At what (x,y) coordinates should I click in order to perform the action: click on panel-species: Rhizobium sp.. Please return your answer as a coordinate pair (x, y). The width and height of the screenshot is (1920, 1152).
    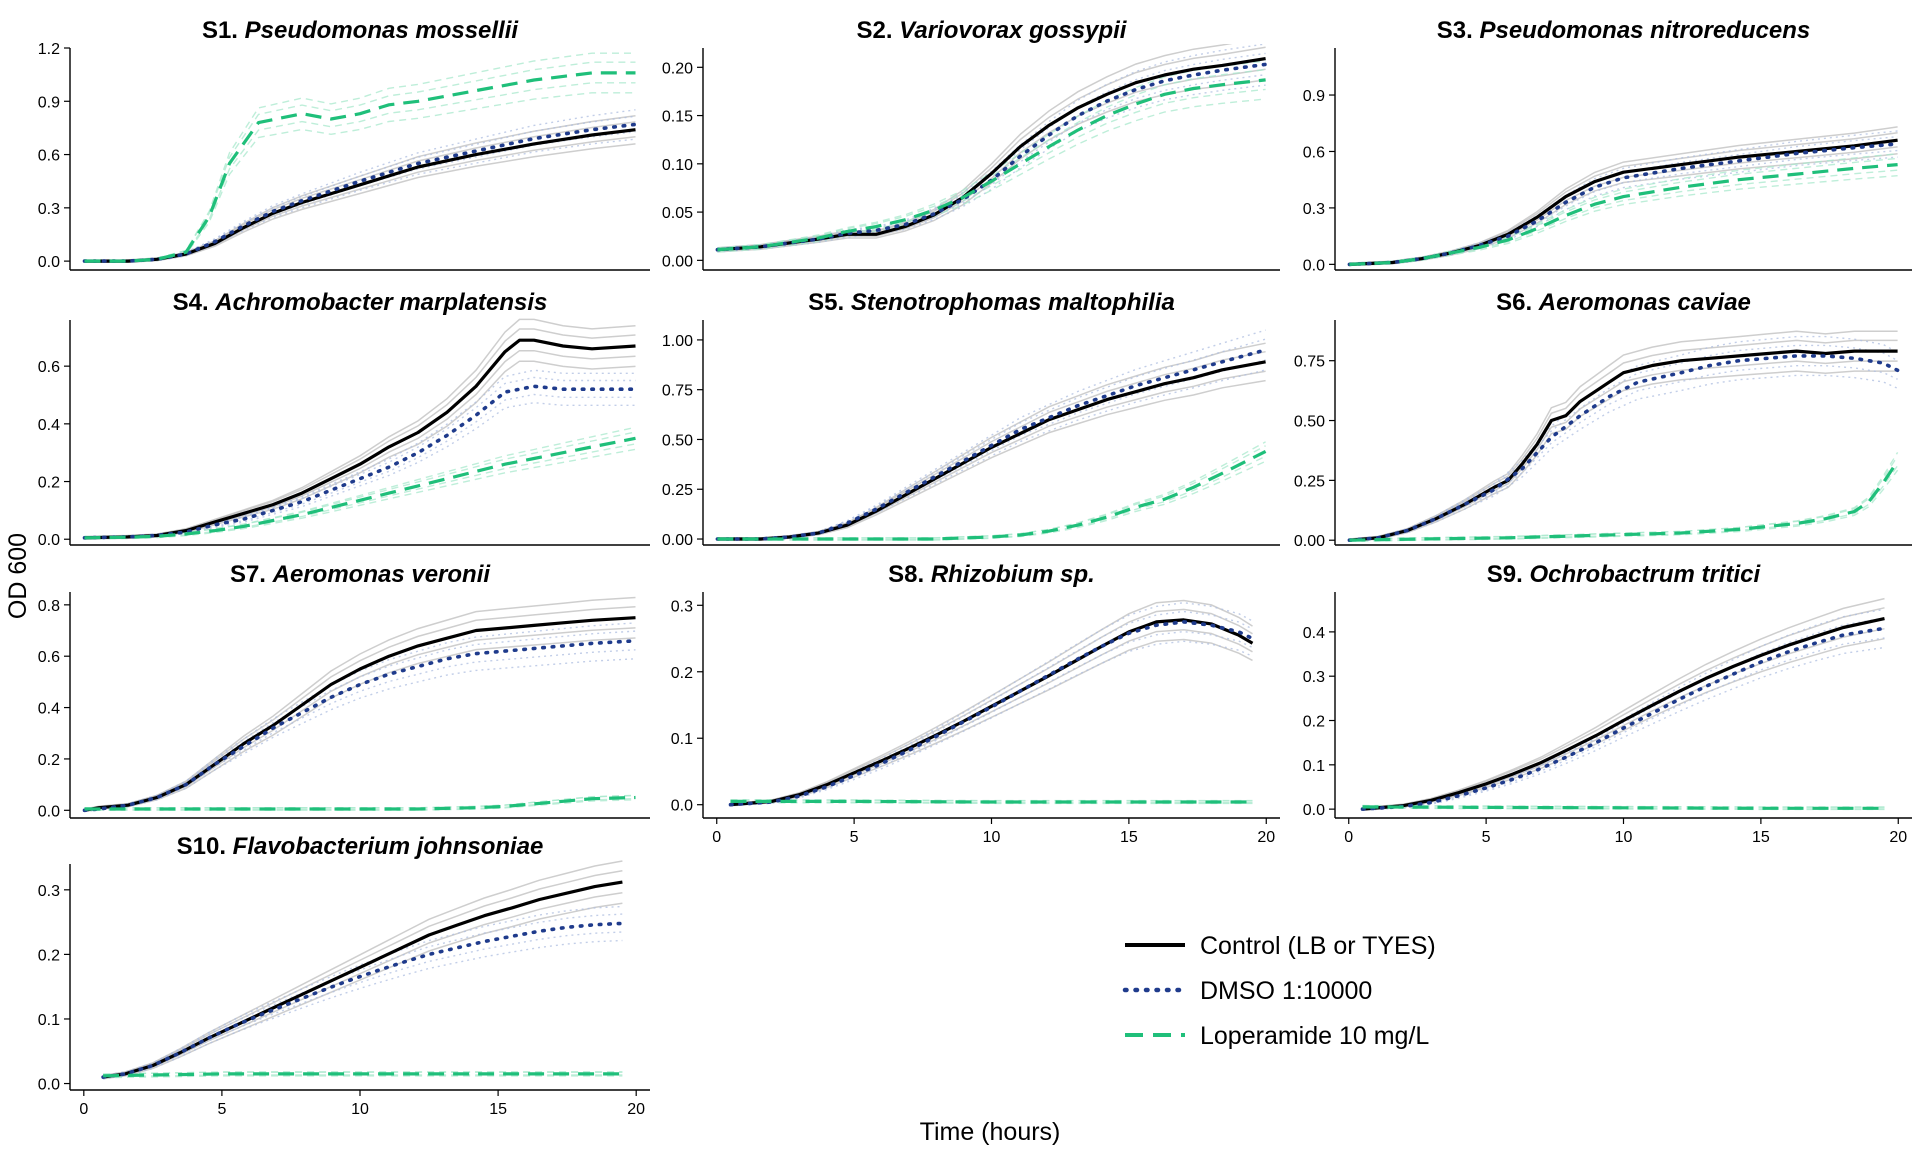
    Looking at the image, I should click on (1013, 574).